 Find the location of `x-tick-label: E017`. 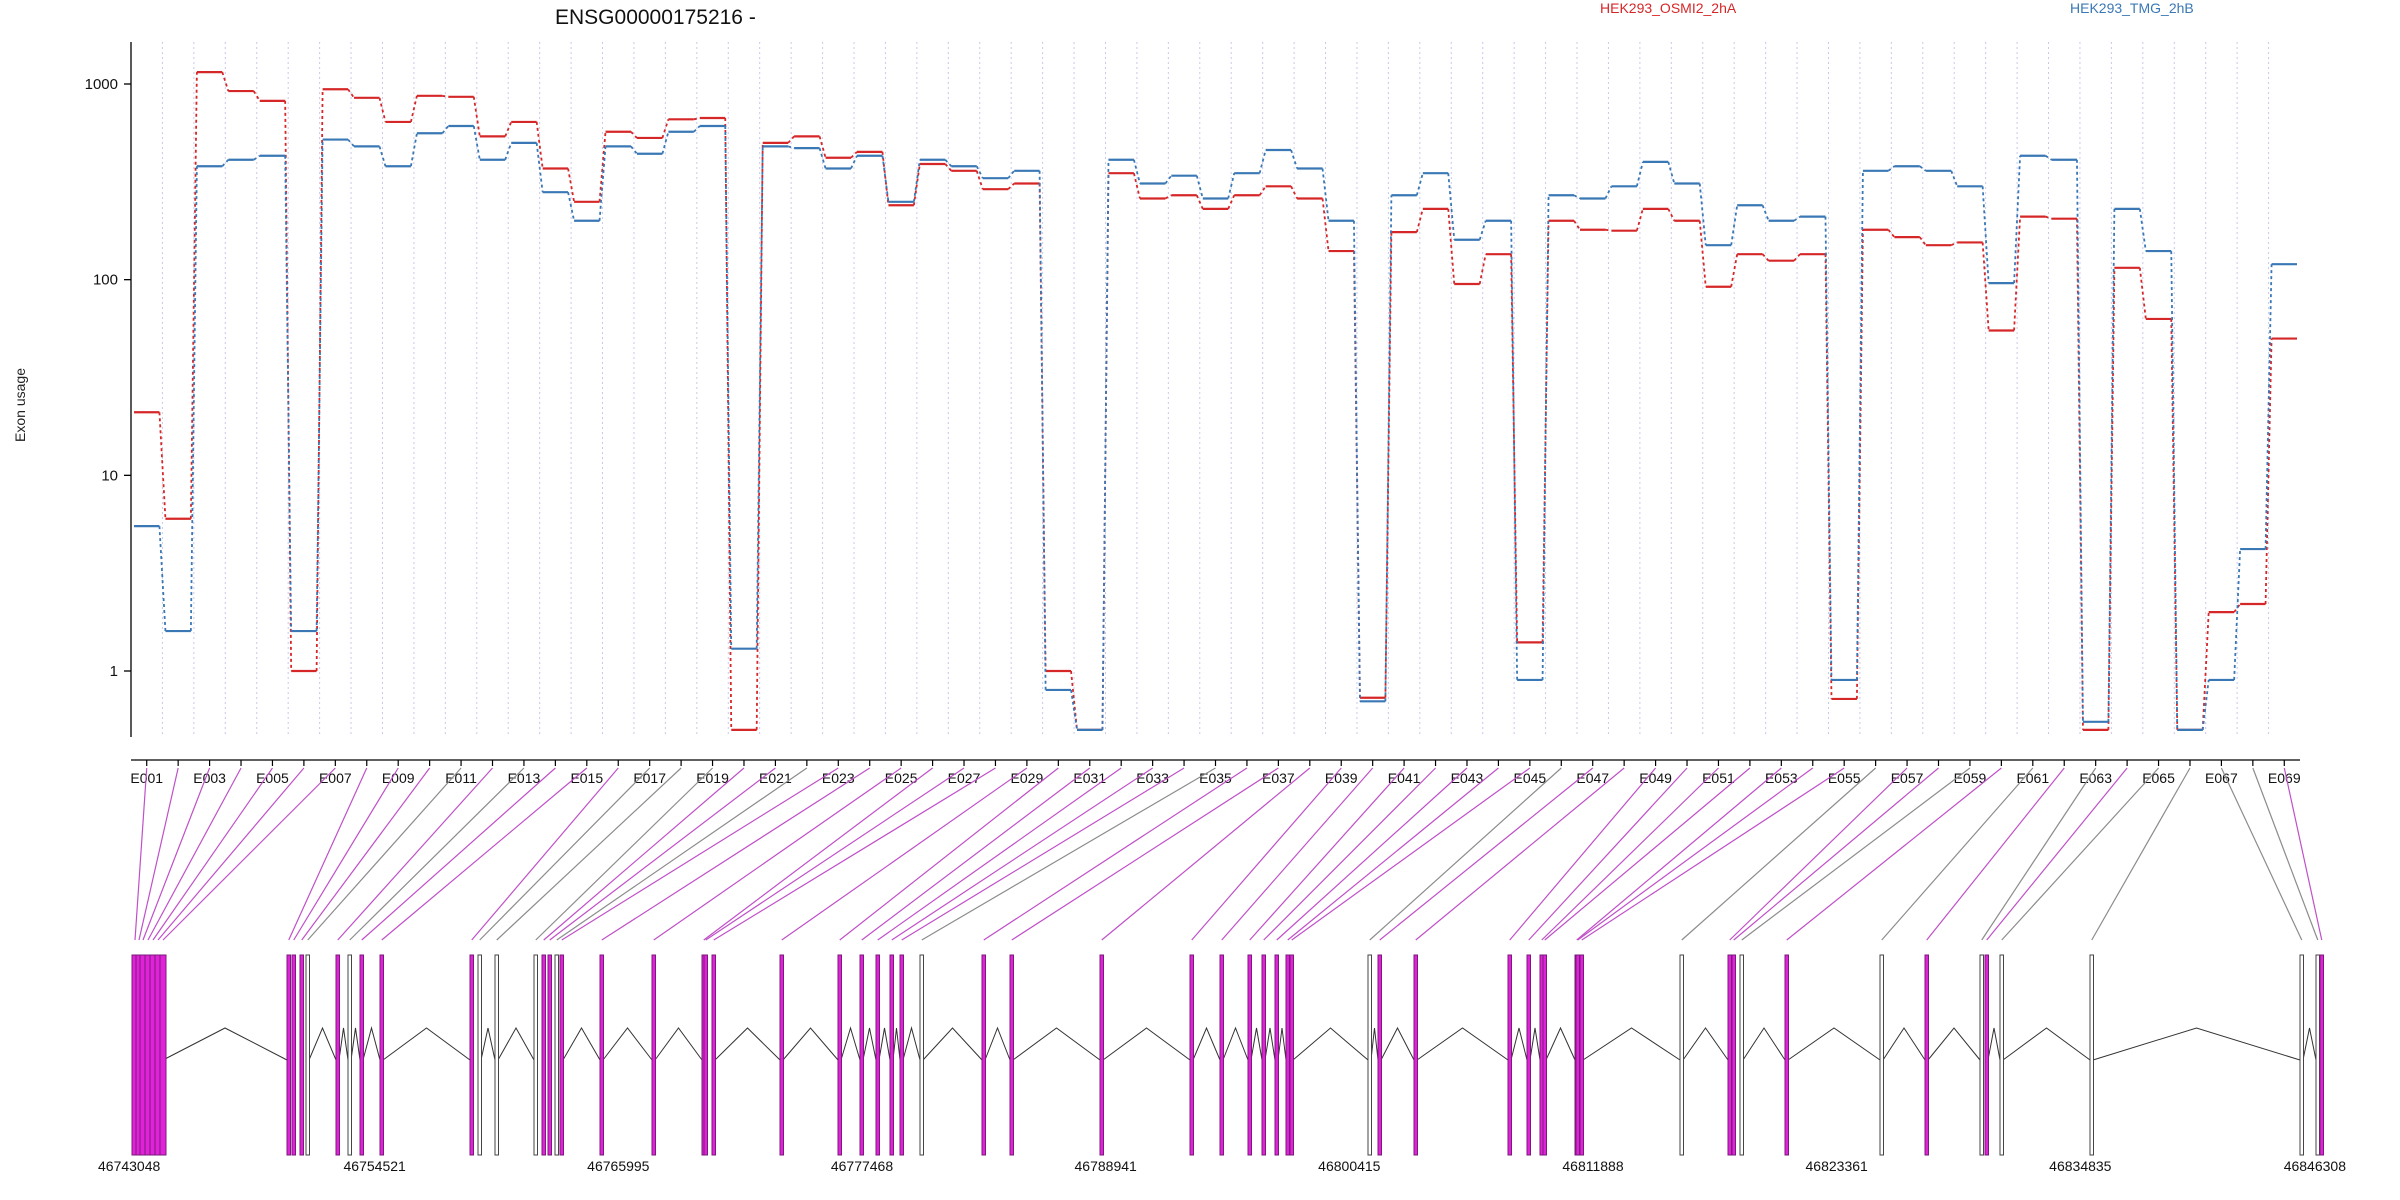

x-tick-label: E017 is located at coordinates (649, 778).